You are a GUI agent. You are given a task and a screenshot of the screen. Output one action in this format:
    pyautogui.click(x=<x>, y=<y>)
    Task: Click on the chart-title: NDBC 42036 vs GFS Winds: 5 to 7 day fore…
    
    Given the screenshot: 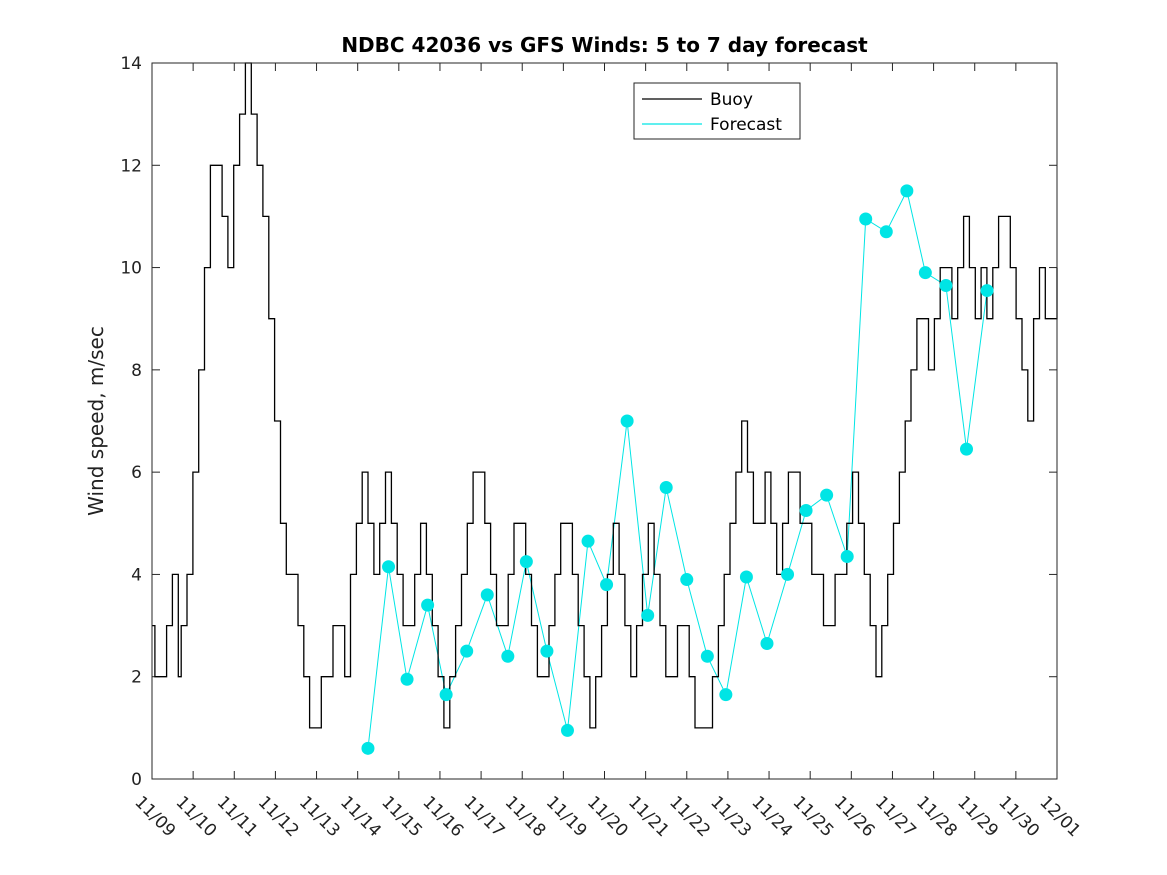 What is the action you would take?
    pyautogui.click(x=604, y=45)
    